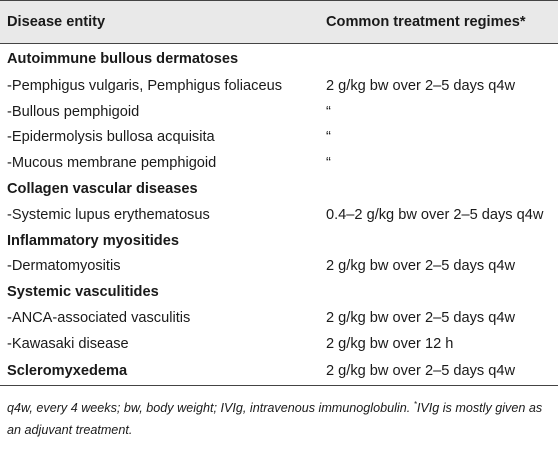 The image size is (558, 456). Describe the element at coordinates (279, 138) in the screenshot. I see `table-row: -Epidermolysis bullosa acquisita “` at that location.